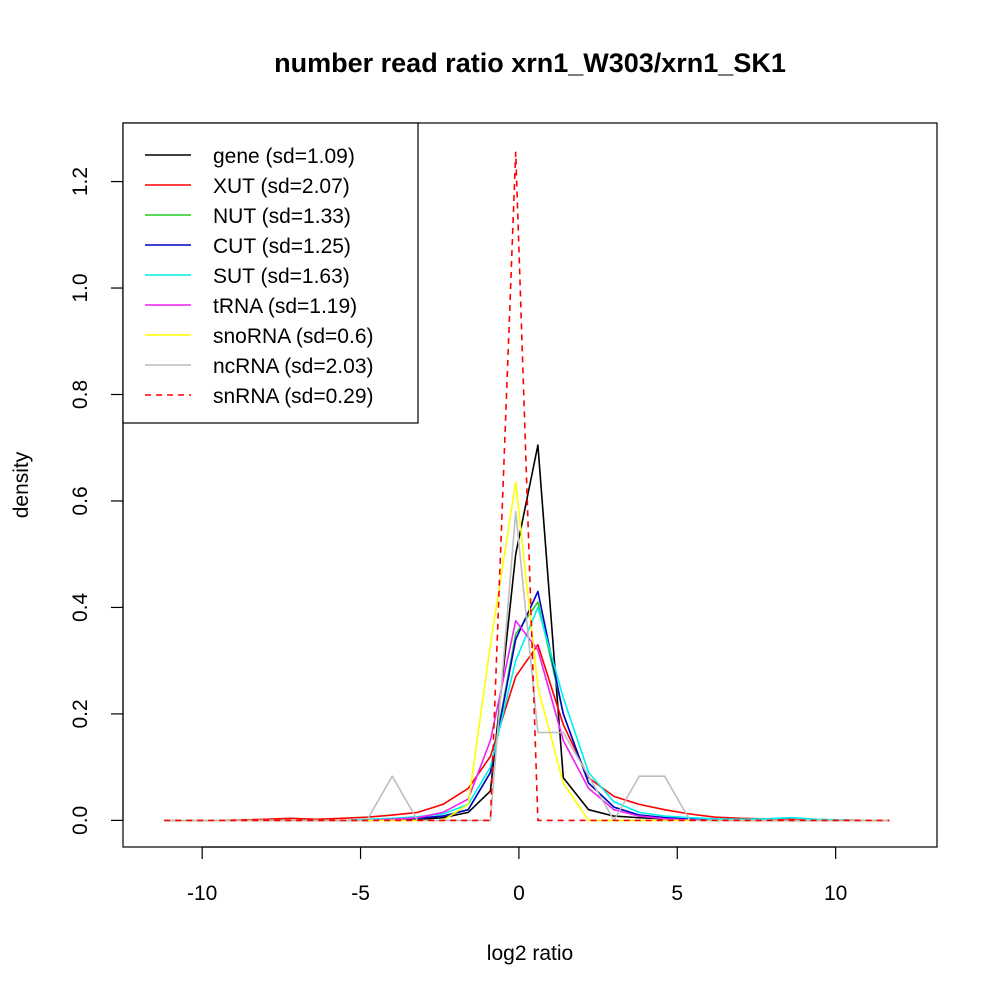 The width and height of the screenshot is (1000, 1000). Describe the element at coordinates (282, 246) in the screenshot. I see `legend-label-cut: CUT (sd=1.25)` at that location.